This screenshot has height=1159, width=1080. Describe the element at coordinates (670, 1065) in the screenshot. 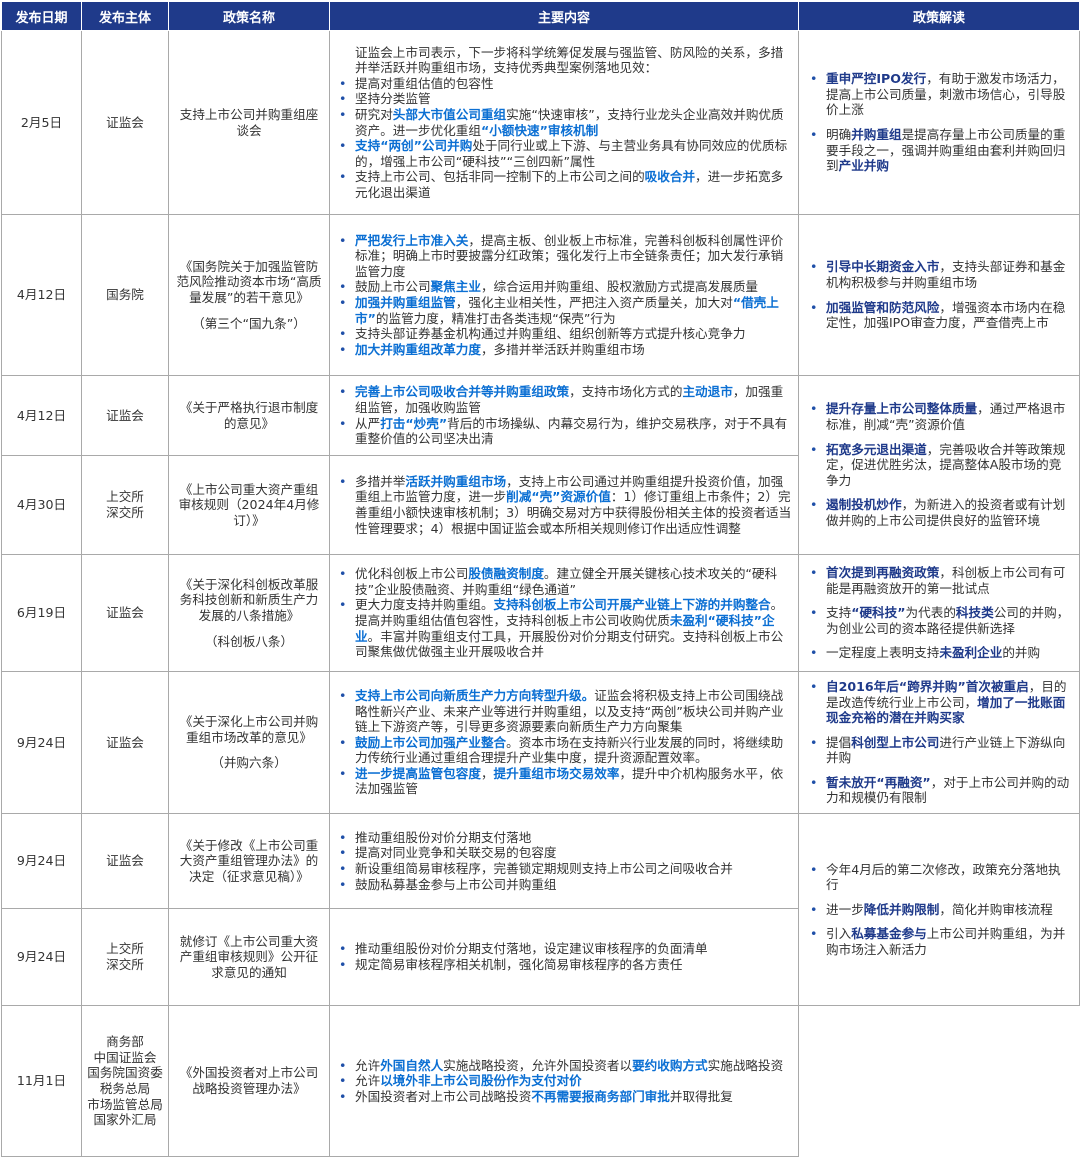

I see `highlight-text: 要约收购方式` at that location.